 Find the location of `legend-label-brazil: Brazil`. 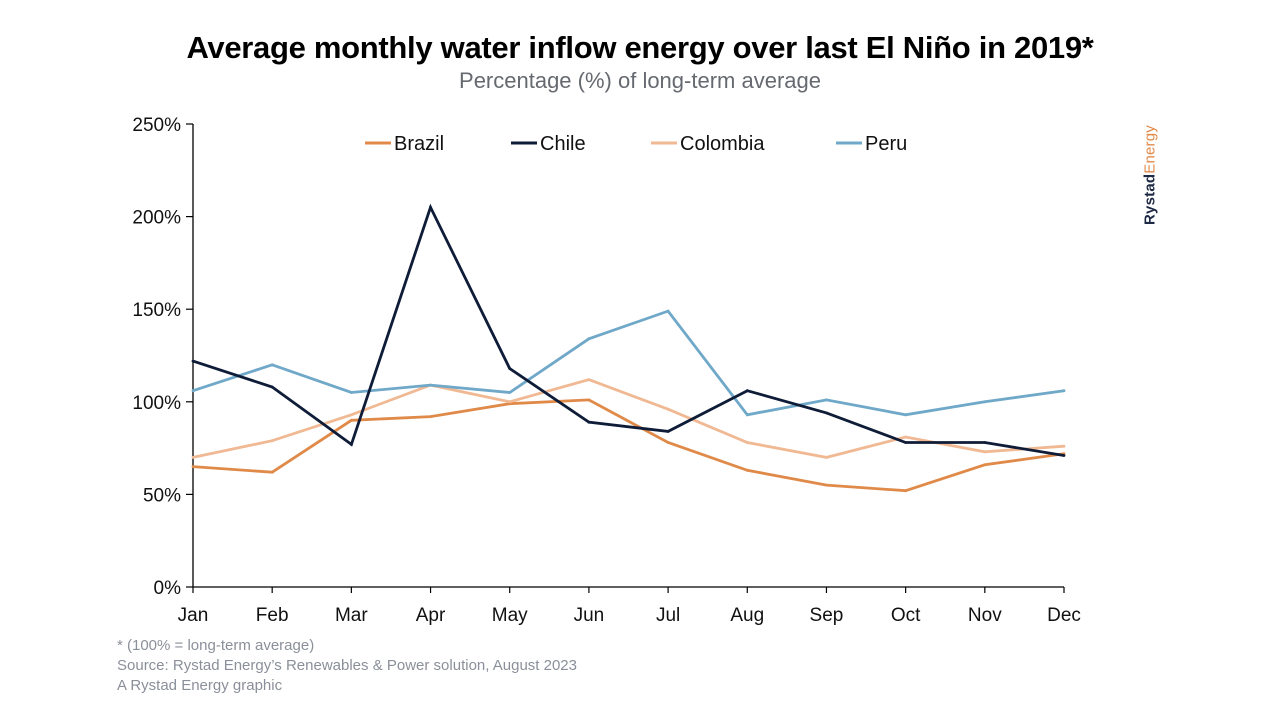

legend-label-brazil: Brazil is located at coordinates (419, 144).